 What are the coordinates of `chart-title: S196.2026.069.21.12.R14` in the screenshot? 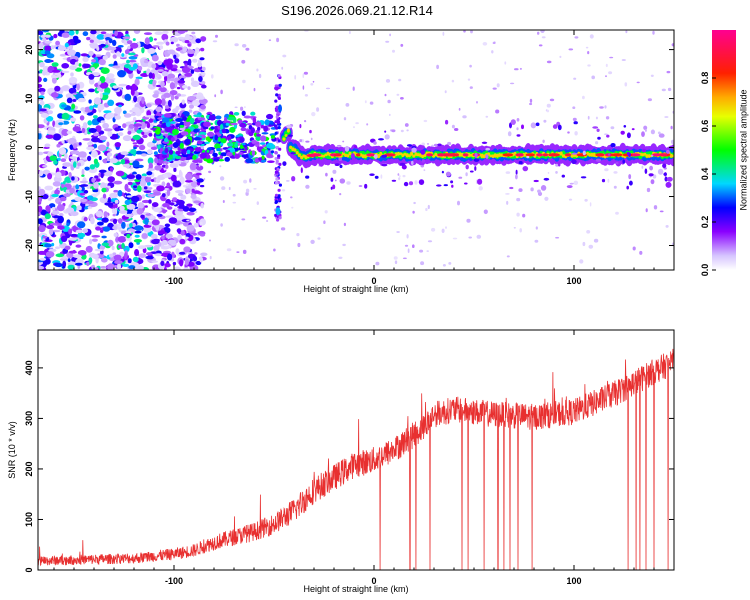 It's located at (357, 10).